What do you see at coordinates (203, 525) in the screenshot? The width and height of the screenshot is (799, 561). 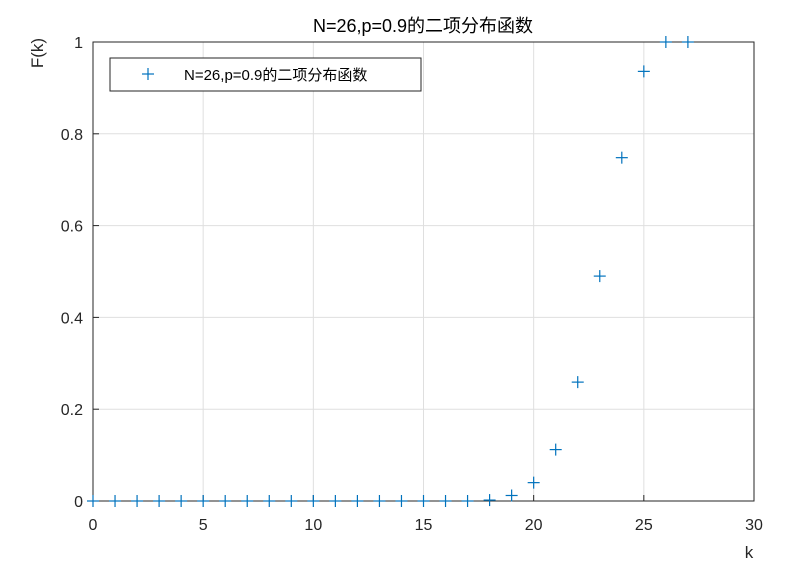 I see `x-tick-label: 5` at bounding box center [203, 525].